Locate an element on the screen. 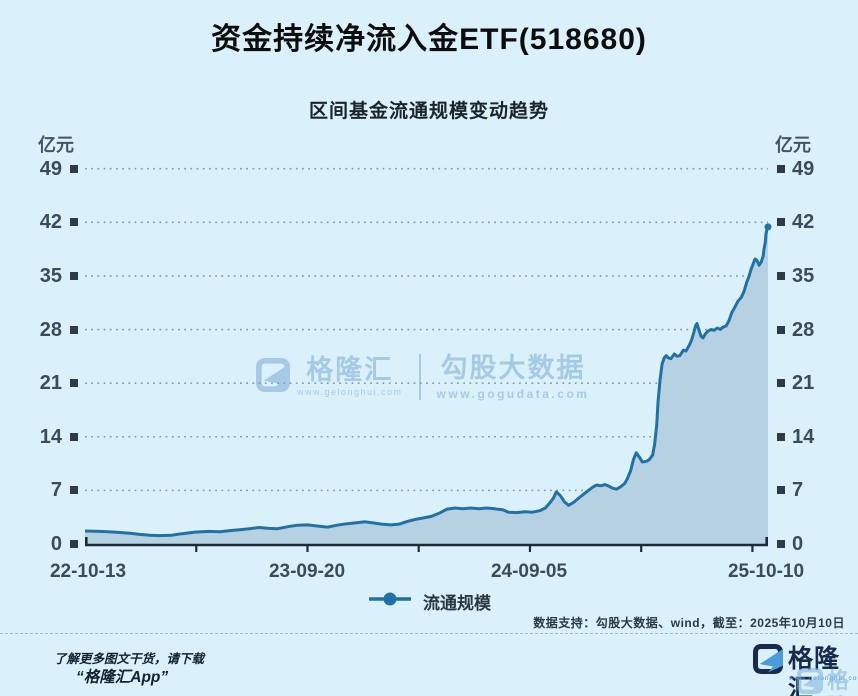 This screenshot has width=858, height=696. y-axis-label-left: 35 is located at coordinates (50, 275).